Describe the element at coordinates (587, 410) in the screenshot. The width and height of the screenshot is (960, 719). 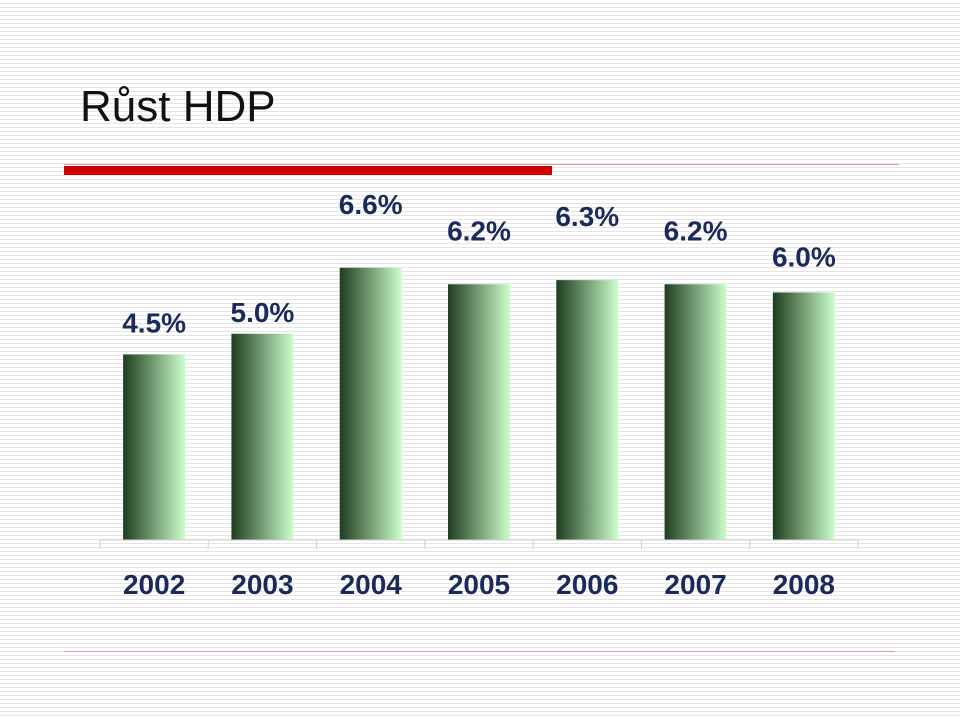
I see `bar-2006` at that location.